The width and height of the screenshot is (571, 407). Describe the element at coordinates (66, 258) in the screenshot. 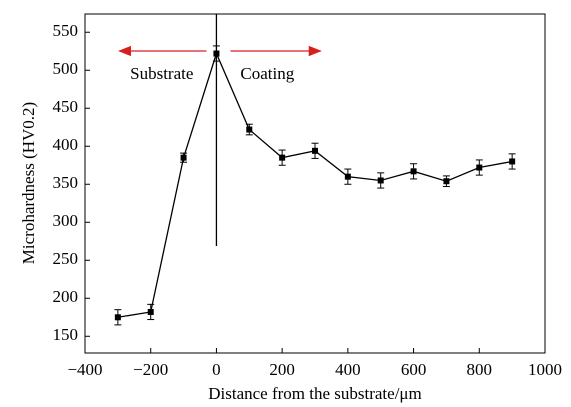

I see `y-tick-label: 250` at that location.